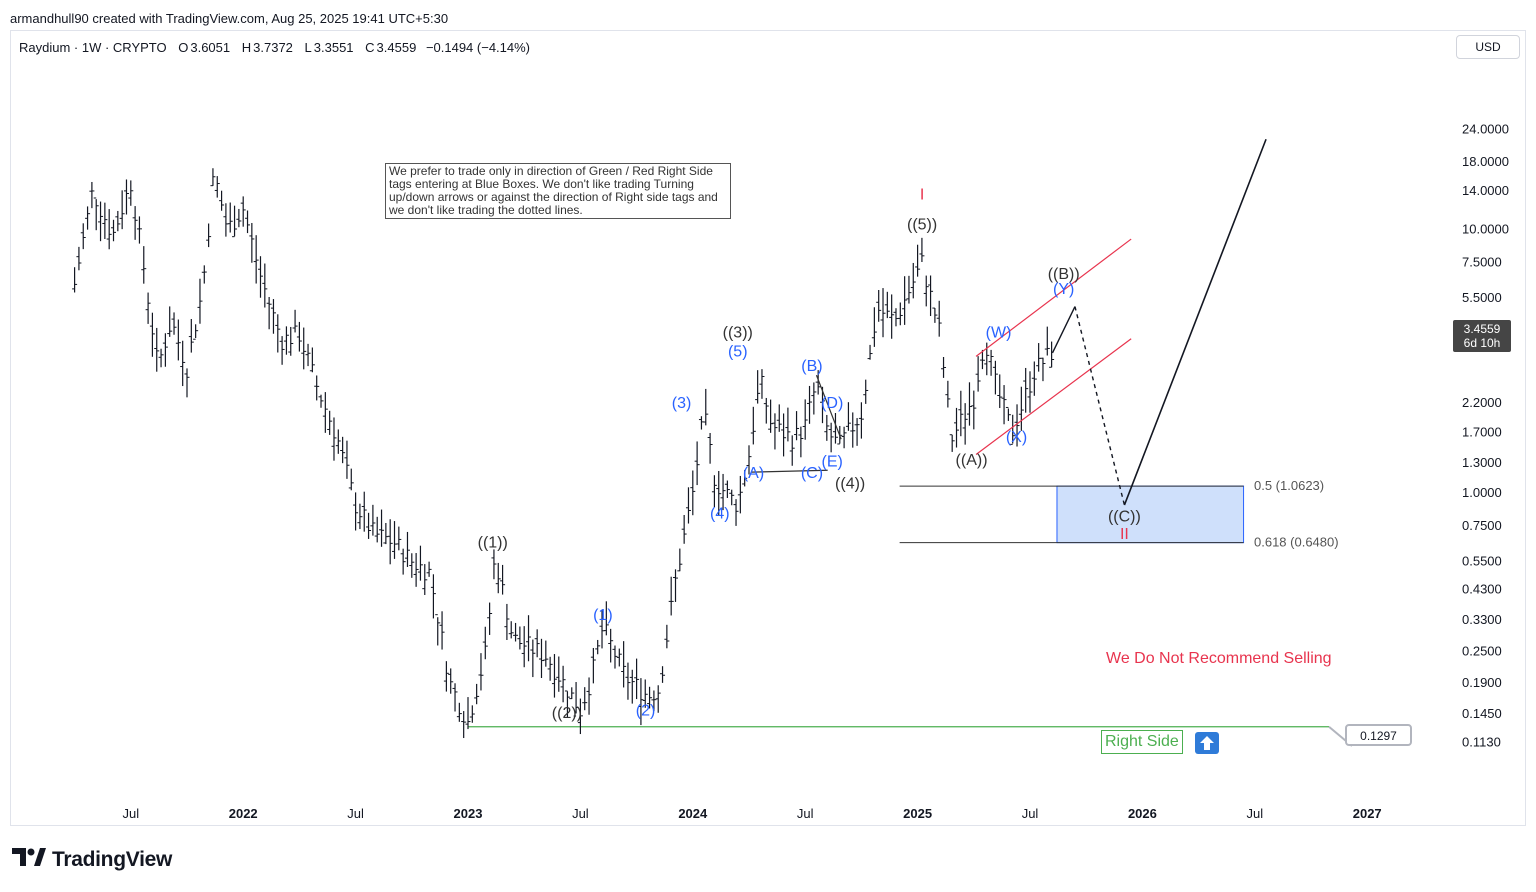  What do you see at coordinates (1142, 742) in the screenshot?
I see `right-side-tag: Right Side` at bounding box center [1142, 742].